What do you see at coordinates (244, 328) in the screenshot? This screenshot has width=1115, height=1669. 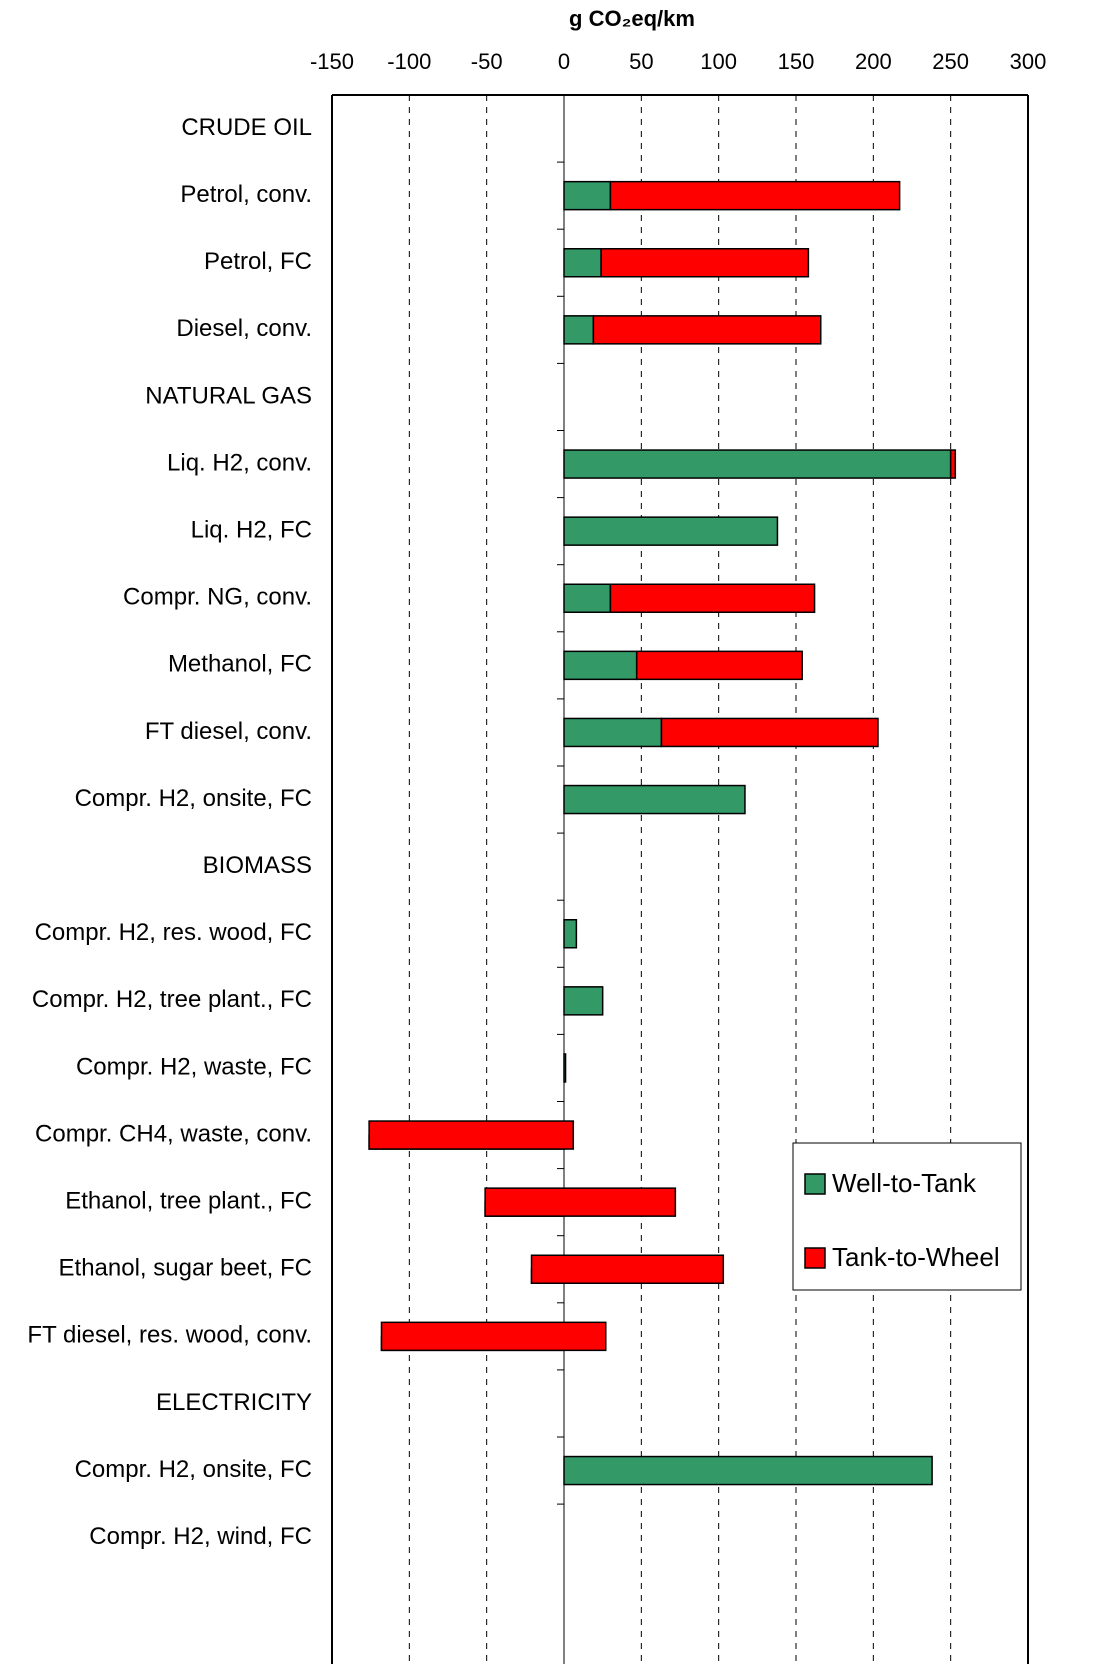 I see `category-label: Diesel, conv.` at bounding box center [244, 328].